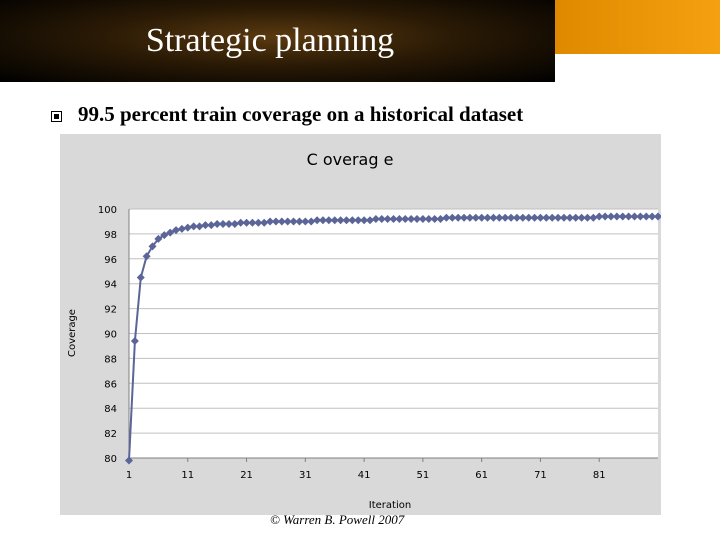 The image size is (720, 540). Describe the element at coordinates (107, 210) in the screenshot. I see `y-tick-label: 100` at that location.